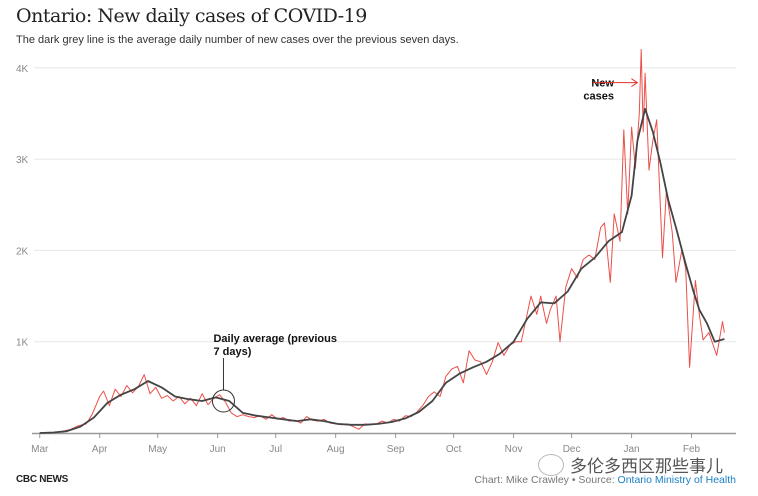  I want to click on y-tick-label: 1K, so click(22, 343).